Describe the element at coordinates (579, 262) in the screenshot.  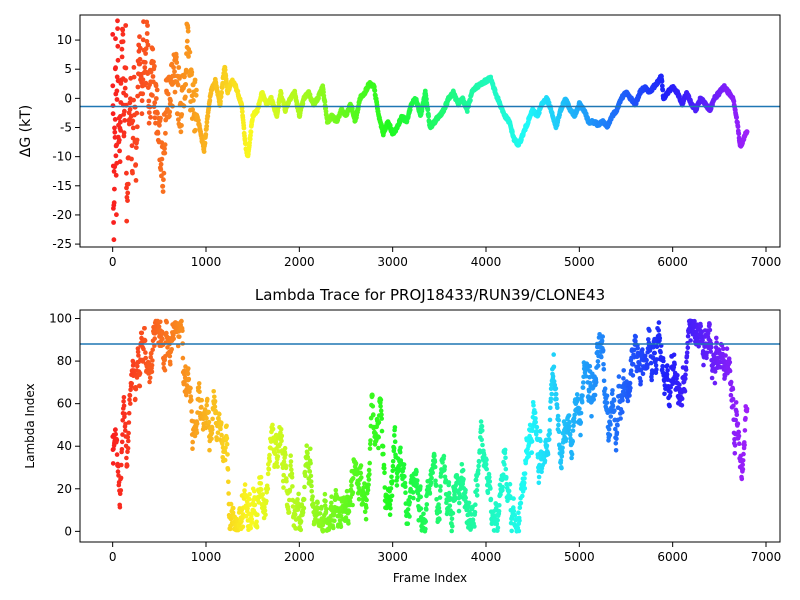
I see `x-tick-label: 5000` at that location.